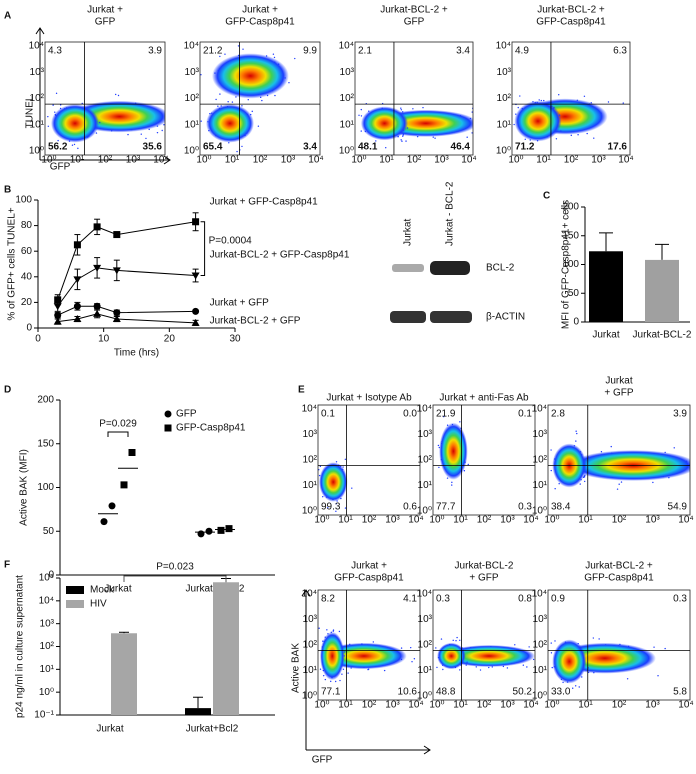 The width and height of the screenshot is (696, 774). I want to click on quadrant-value: 56.2, so click(58, 147).